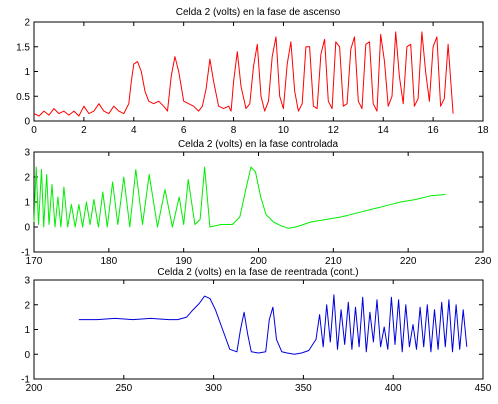  I want to click on x-tick-label: 210, so click(333, 261).